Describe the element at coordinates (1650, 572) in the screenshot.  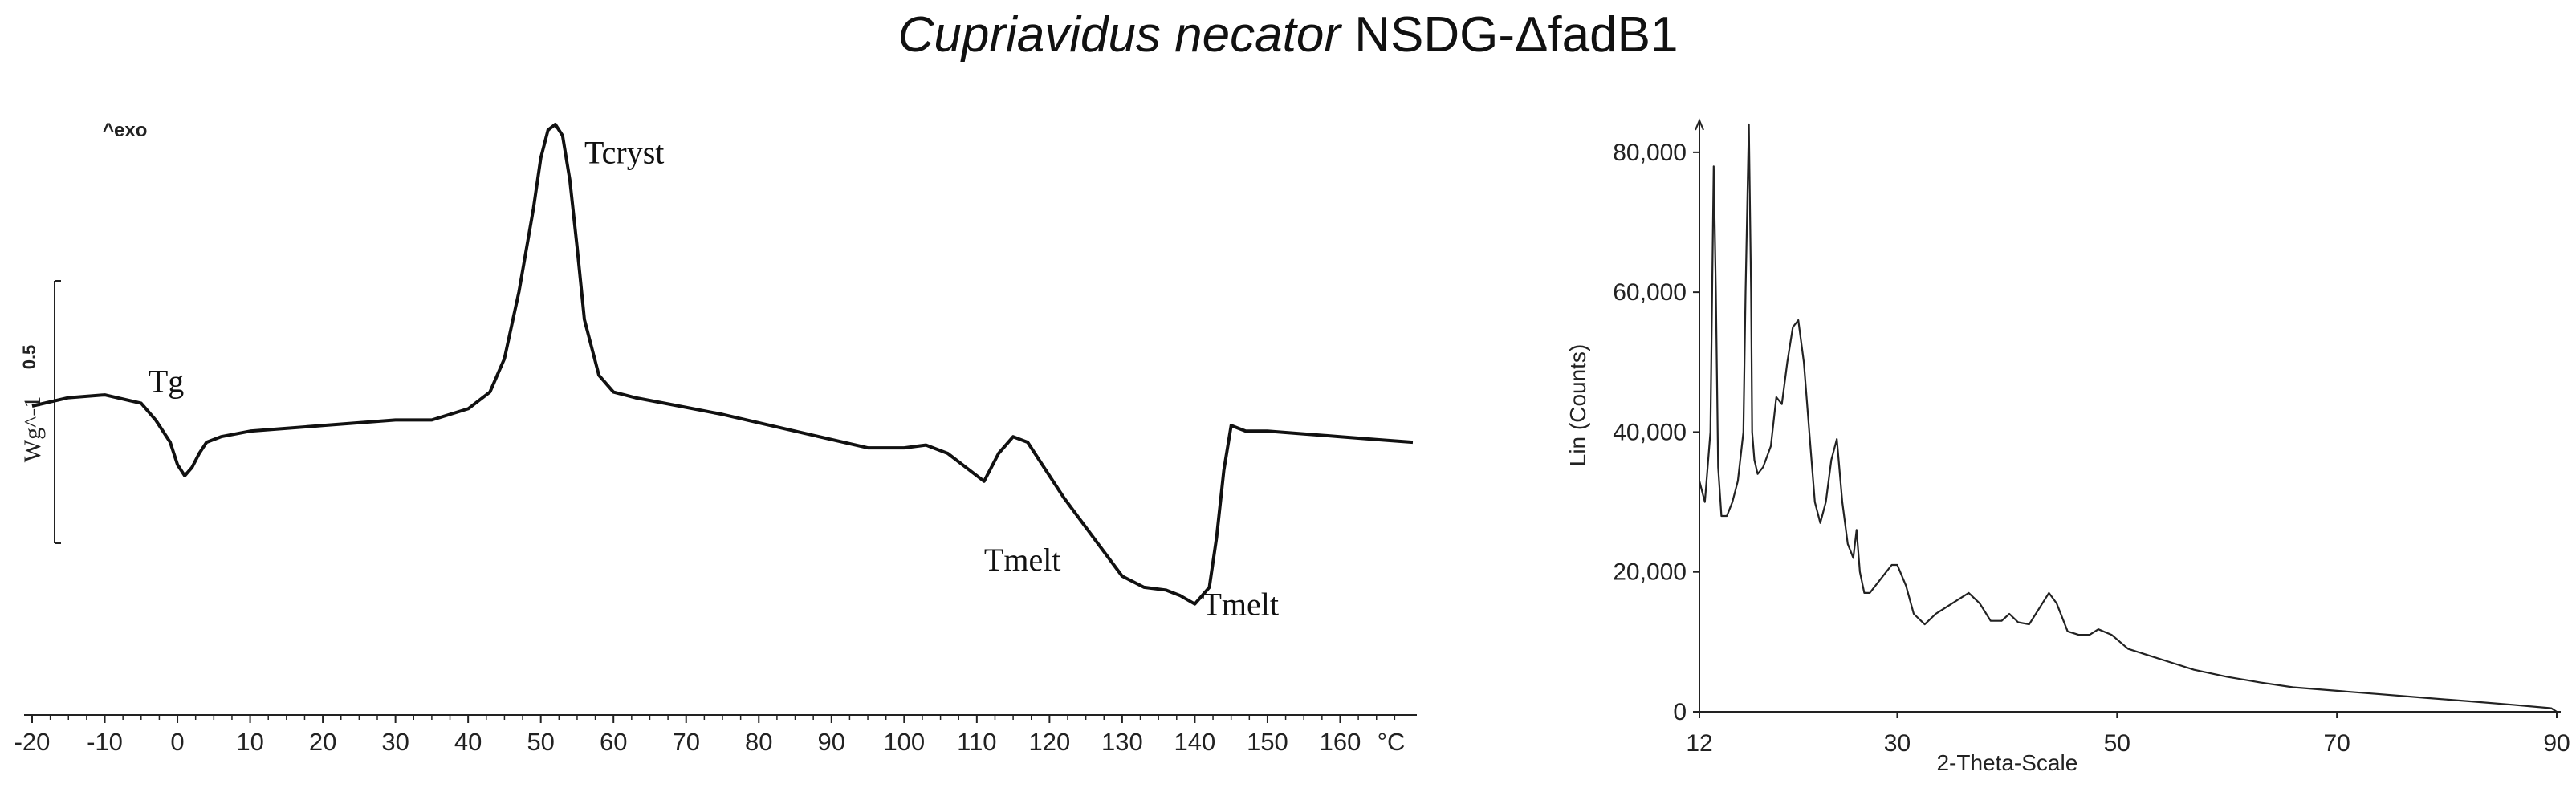
I see `xrd-y-tick-label: 20,000` at that location.